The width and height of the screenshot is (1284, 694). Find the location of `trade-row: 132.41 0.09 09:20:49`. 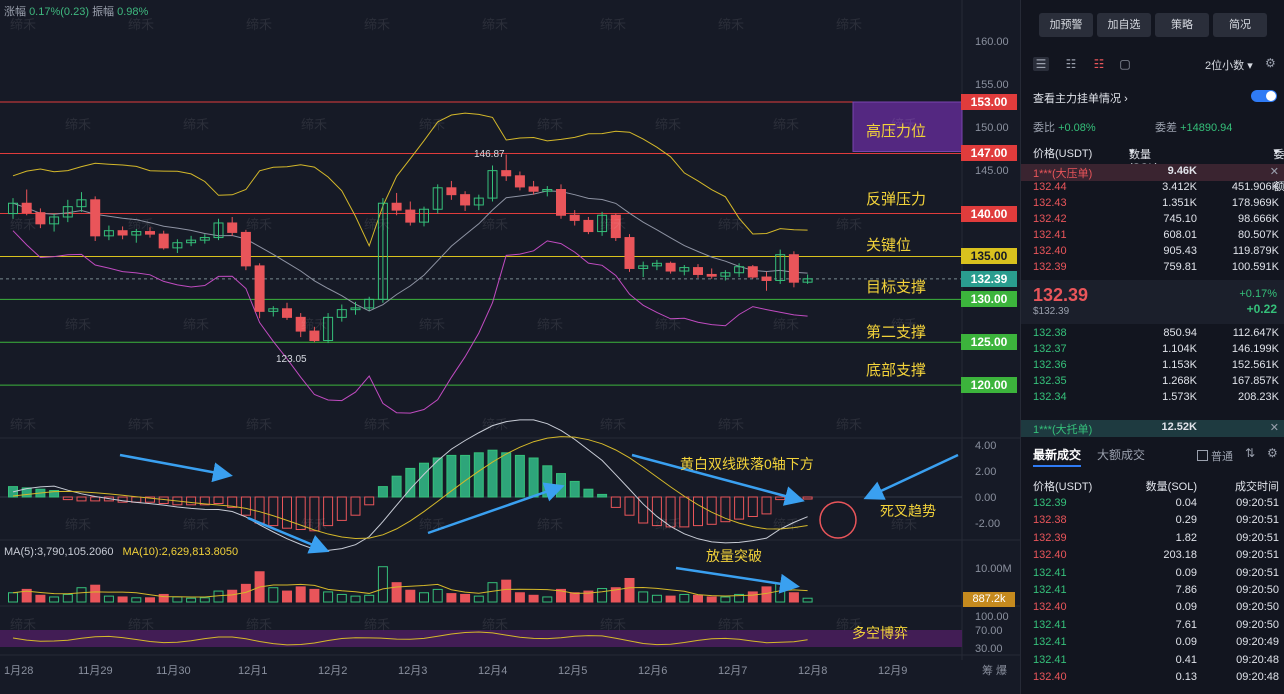

trade-row: 132.41 0.09 09:20:49 is located at coordinates (1152, 643).